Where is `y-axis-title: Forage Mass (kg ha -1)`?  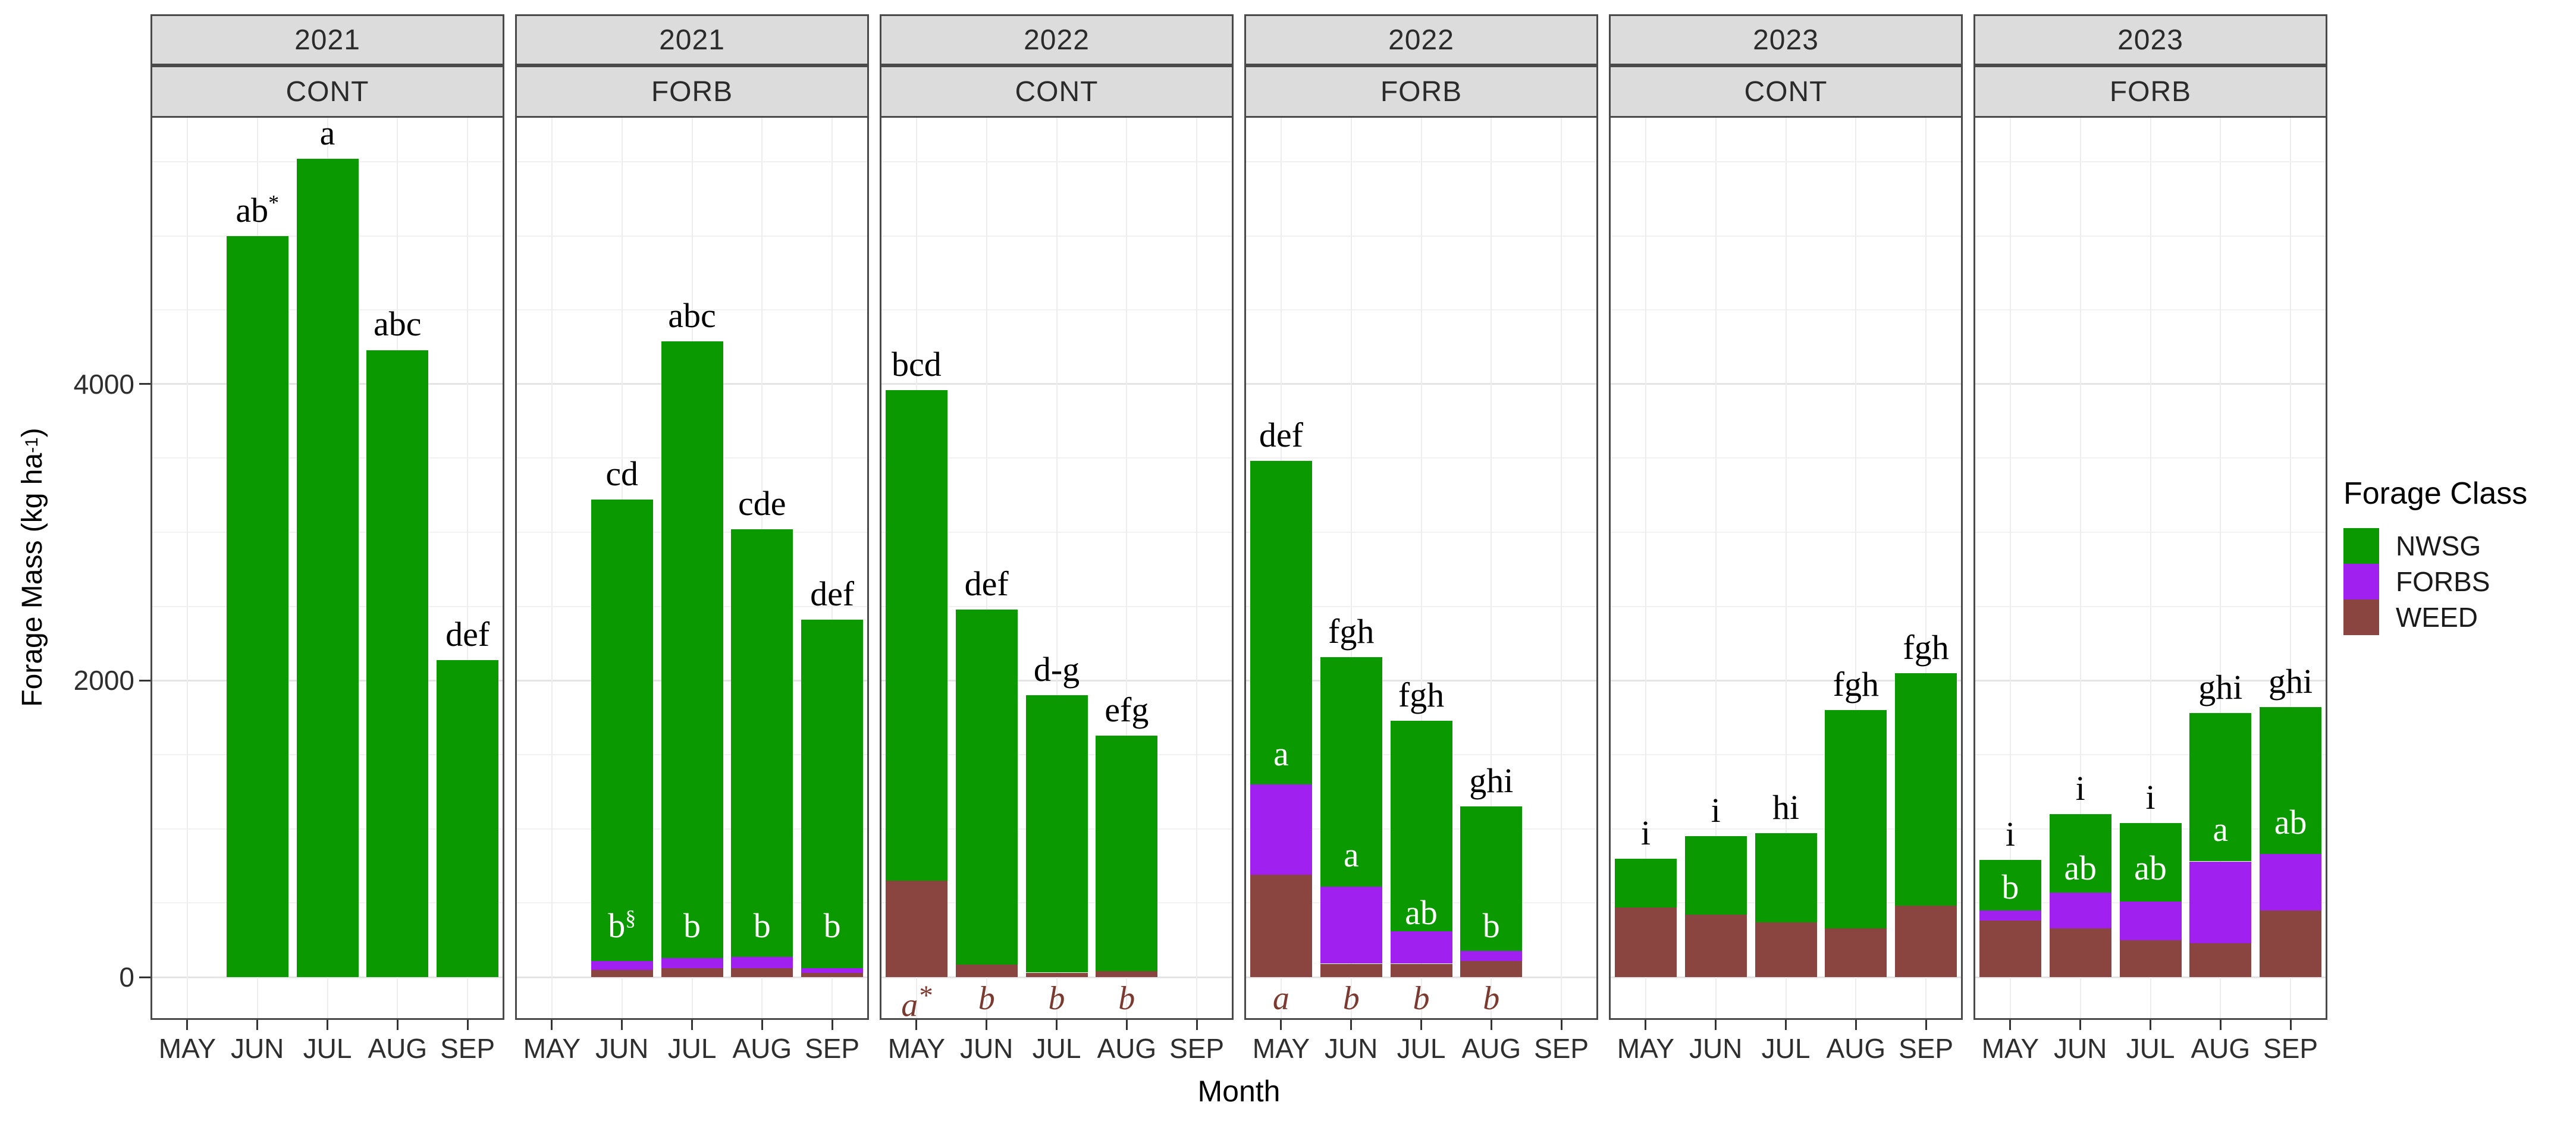 y-axis-title: Forage Mass (kg ha -1) is located at coordinates (32, 567).